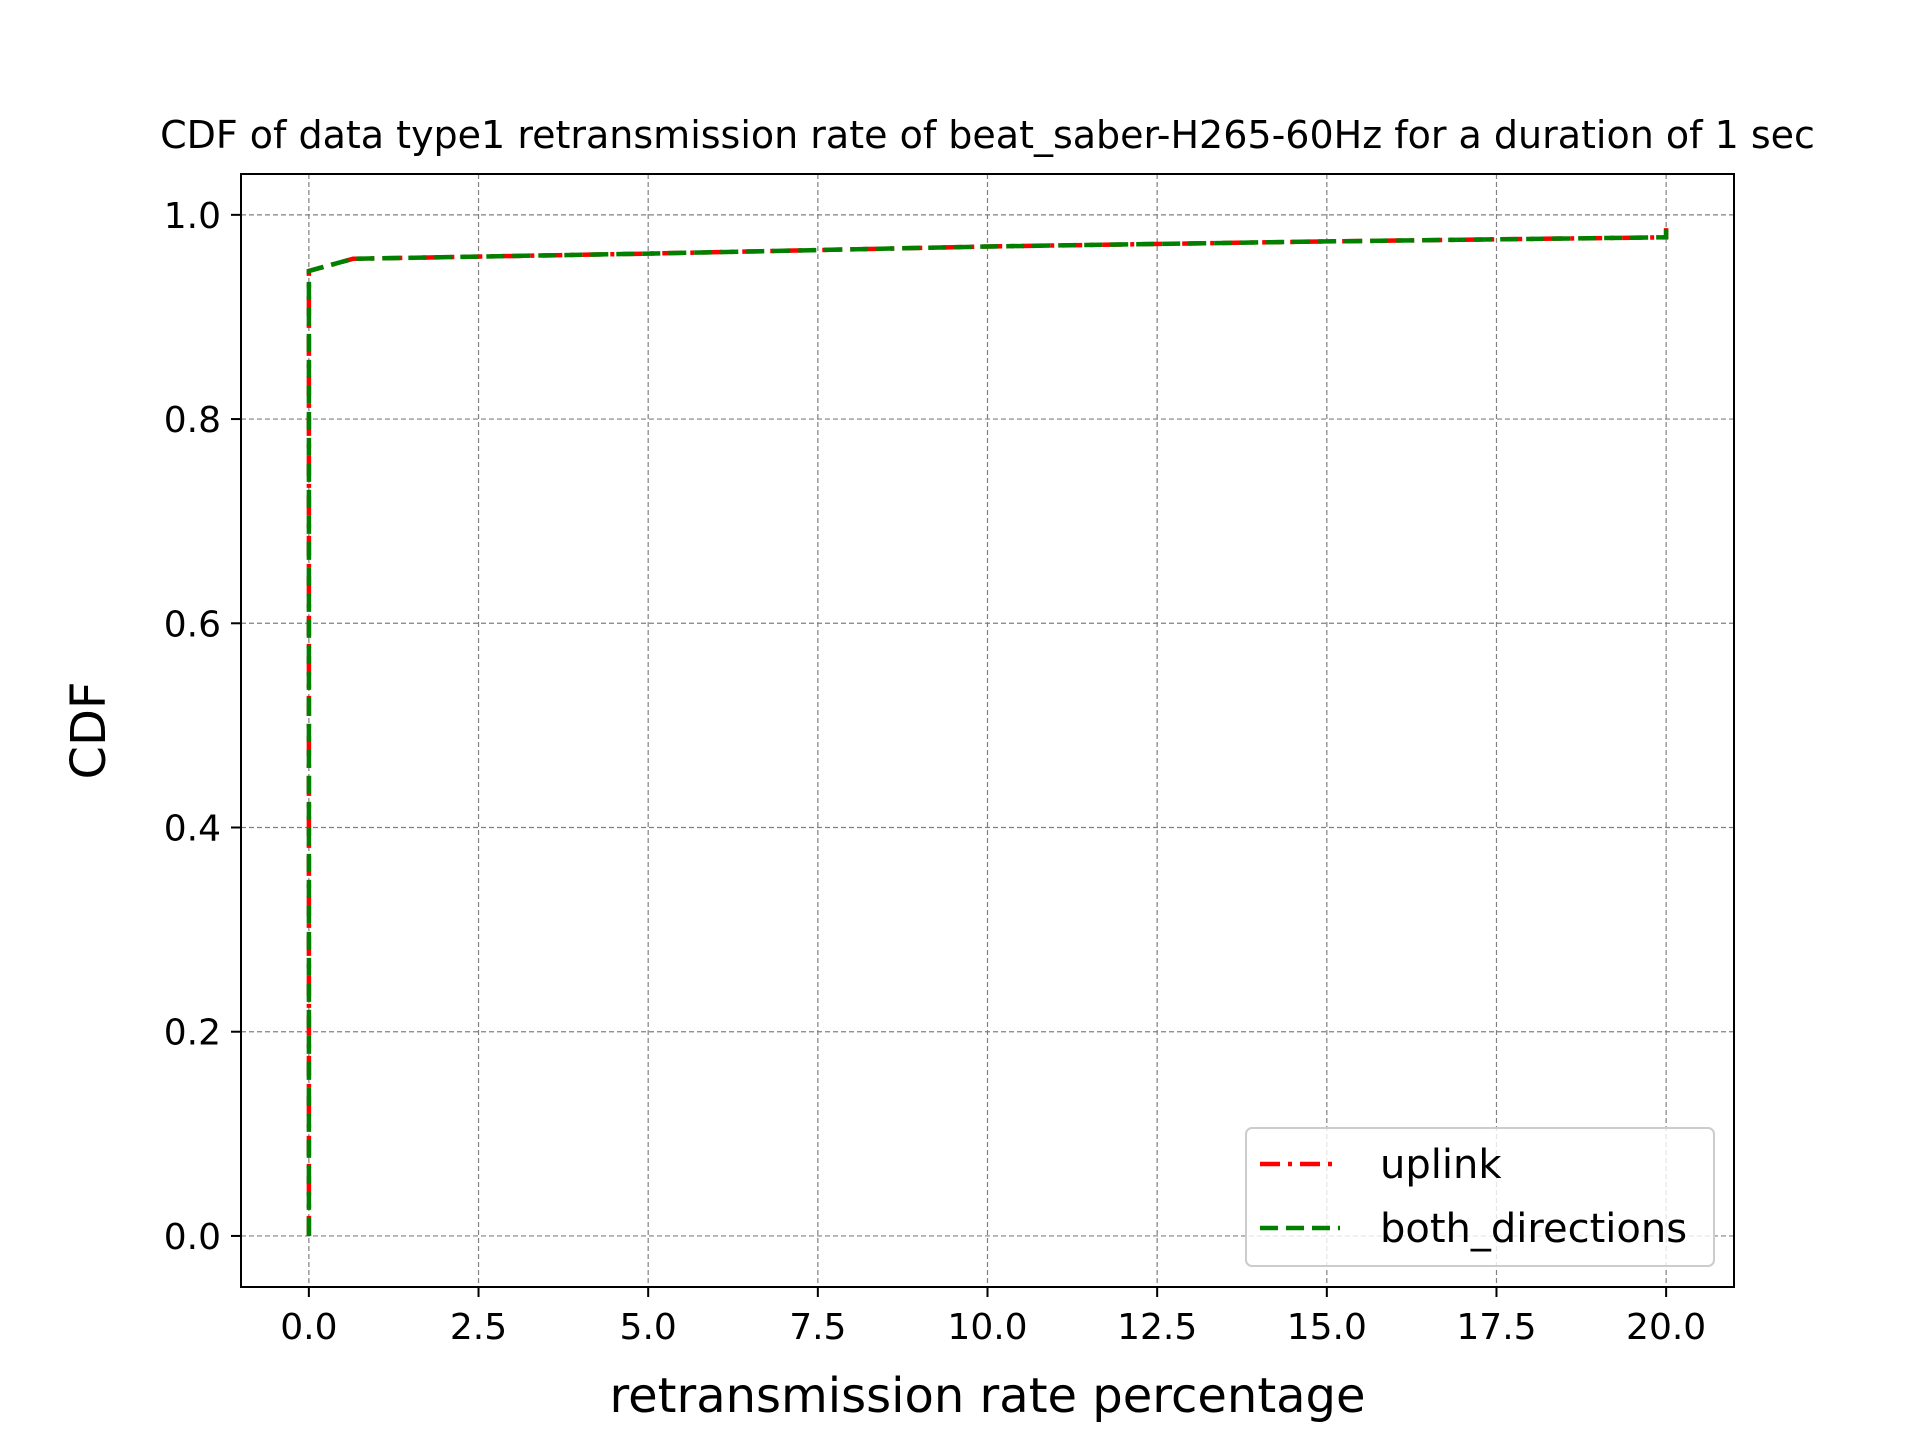 The height and width of the screenshot is (1445, 1920). I want to click on x-tick-label: 2.5, so click(478, 1327).